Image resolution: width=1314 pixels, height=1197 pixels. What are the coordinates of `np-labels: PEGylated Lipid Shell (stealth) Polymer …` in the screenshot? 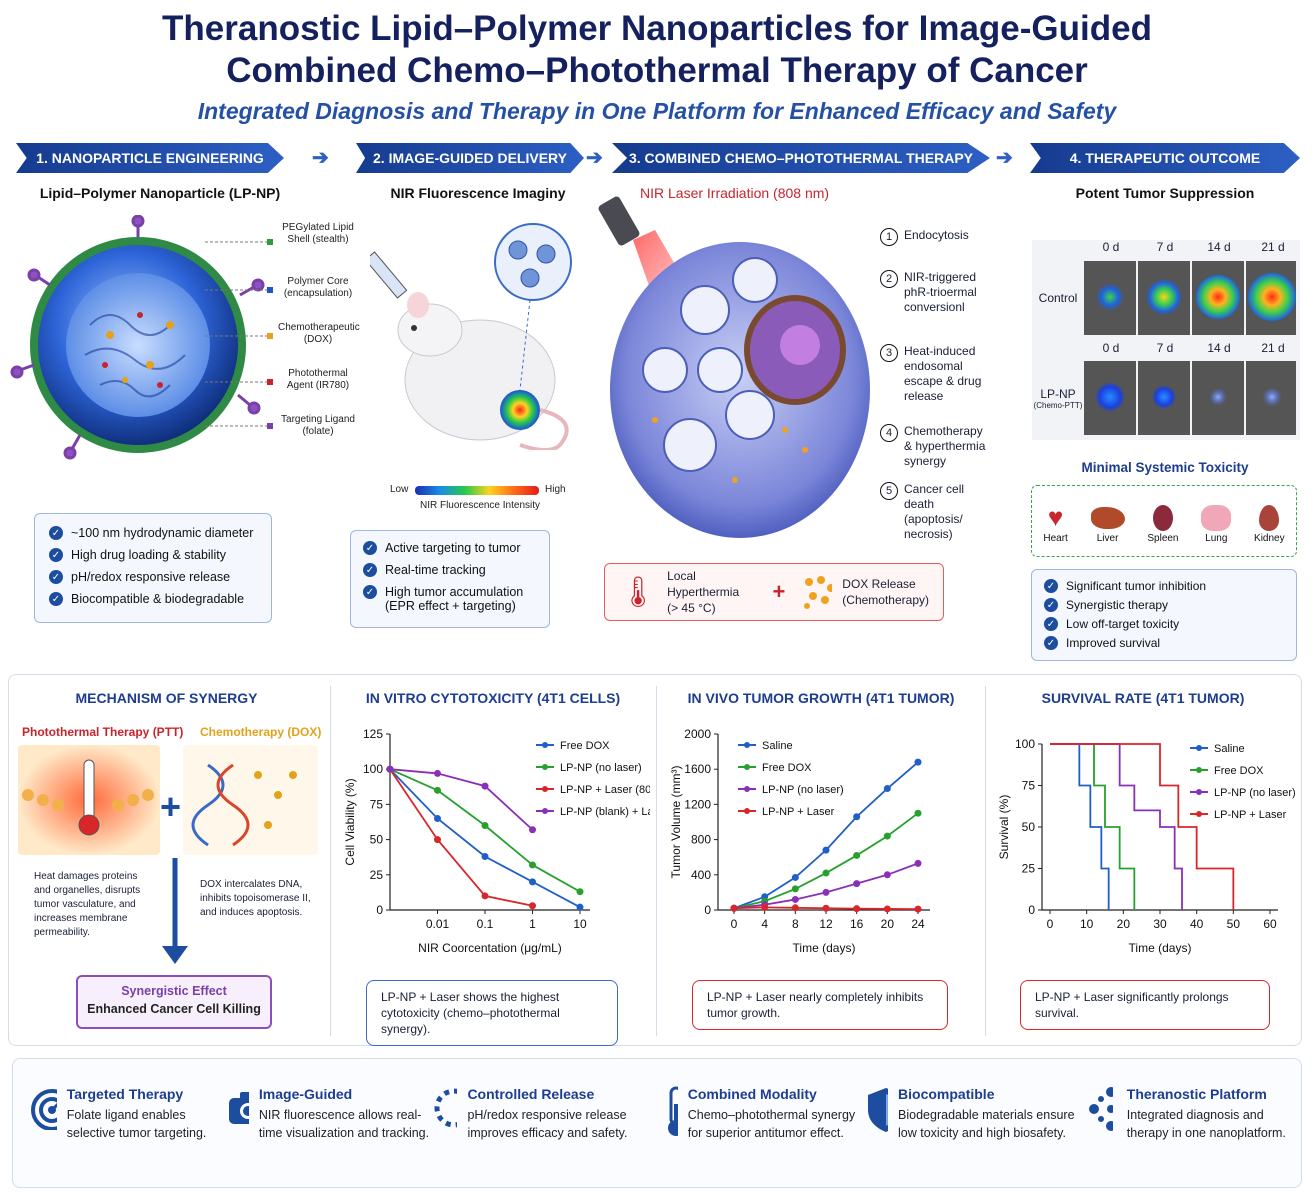 It's located at (319, 338).